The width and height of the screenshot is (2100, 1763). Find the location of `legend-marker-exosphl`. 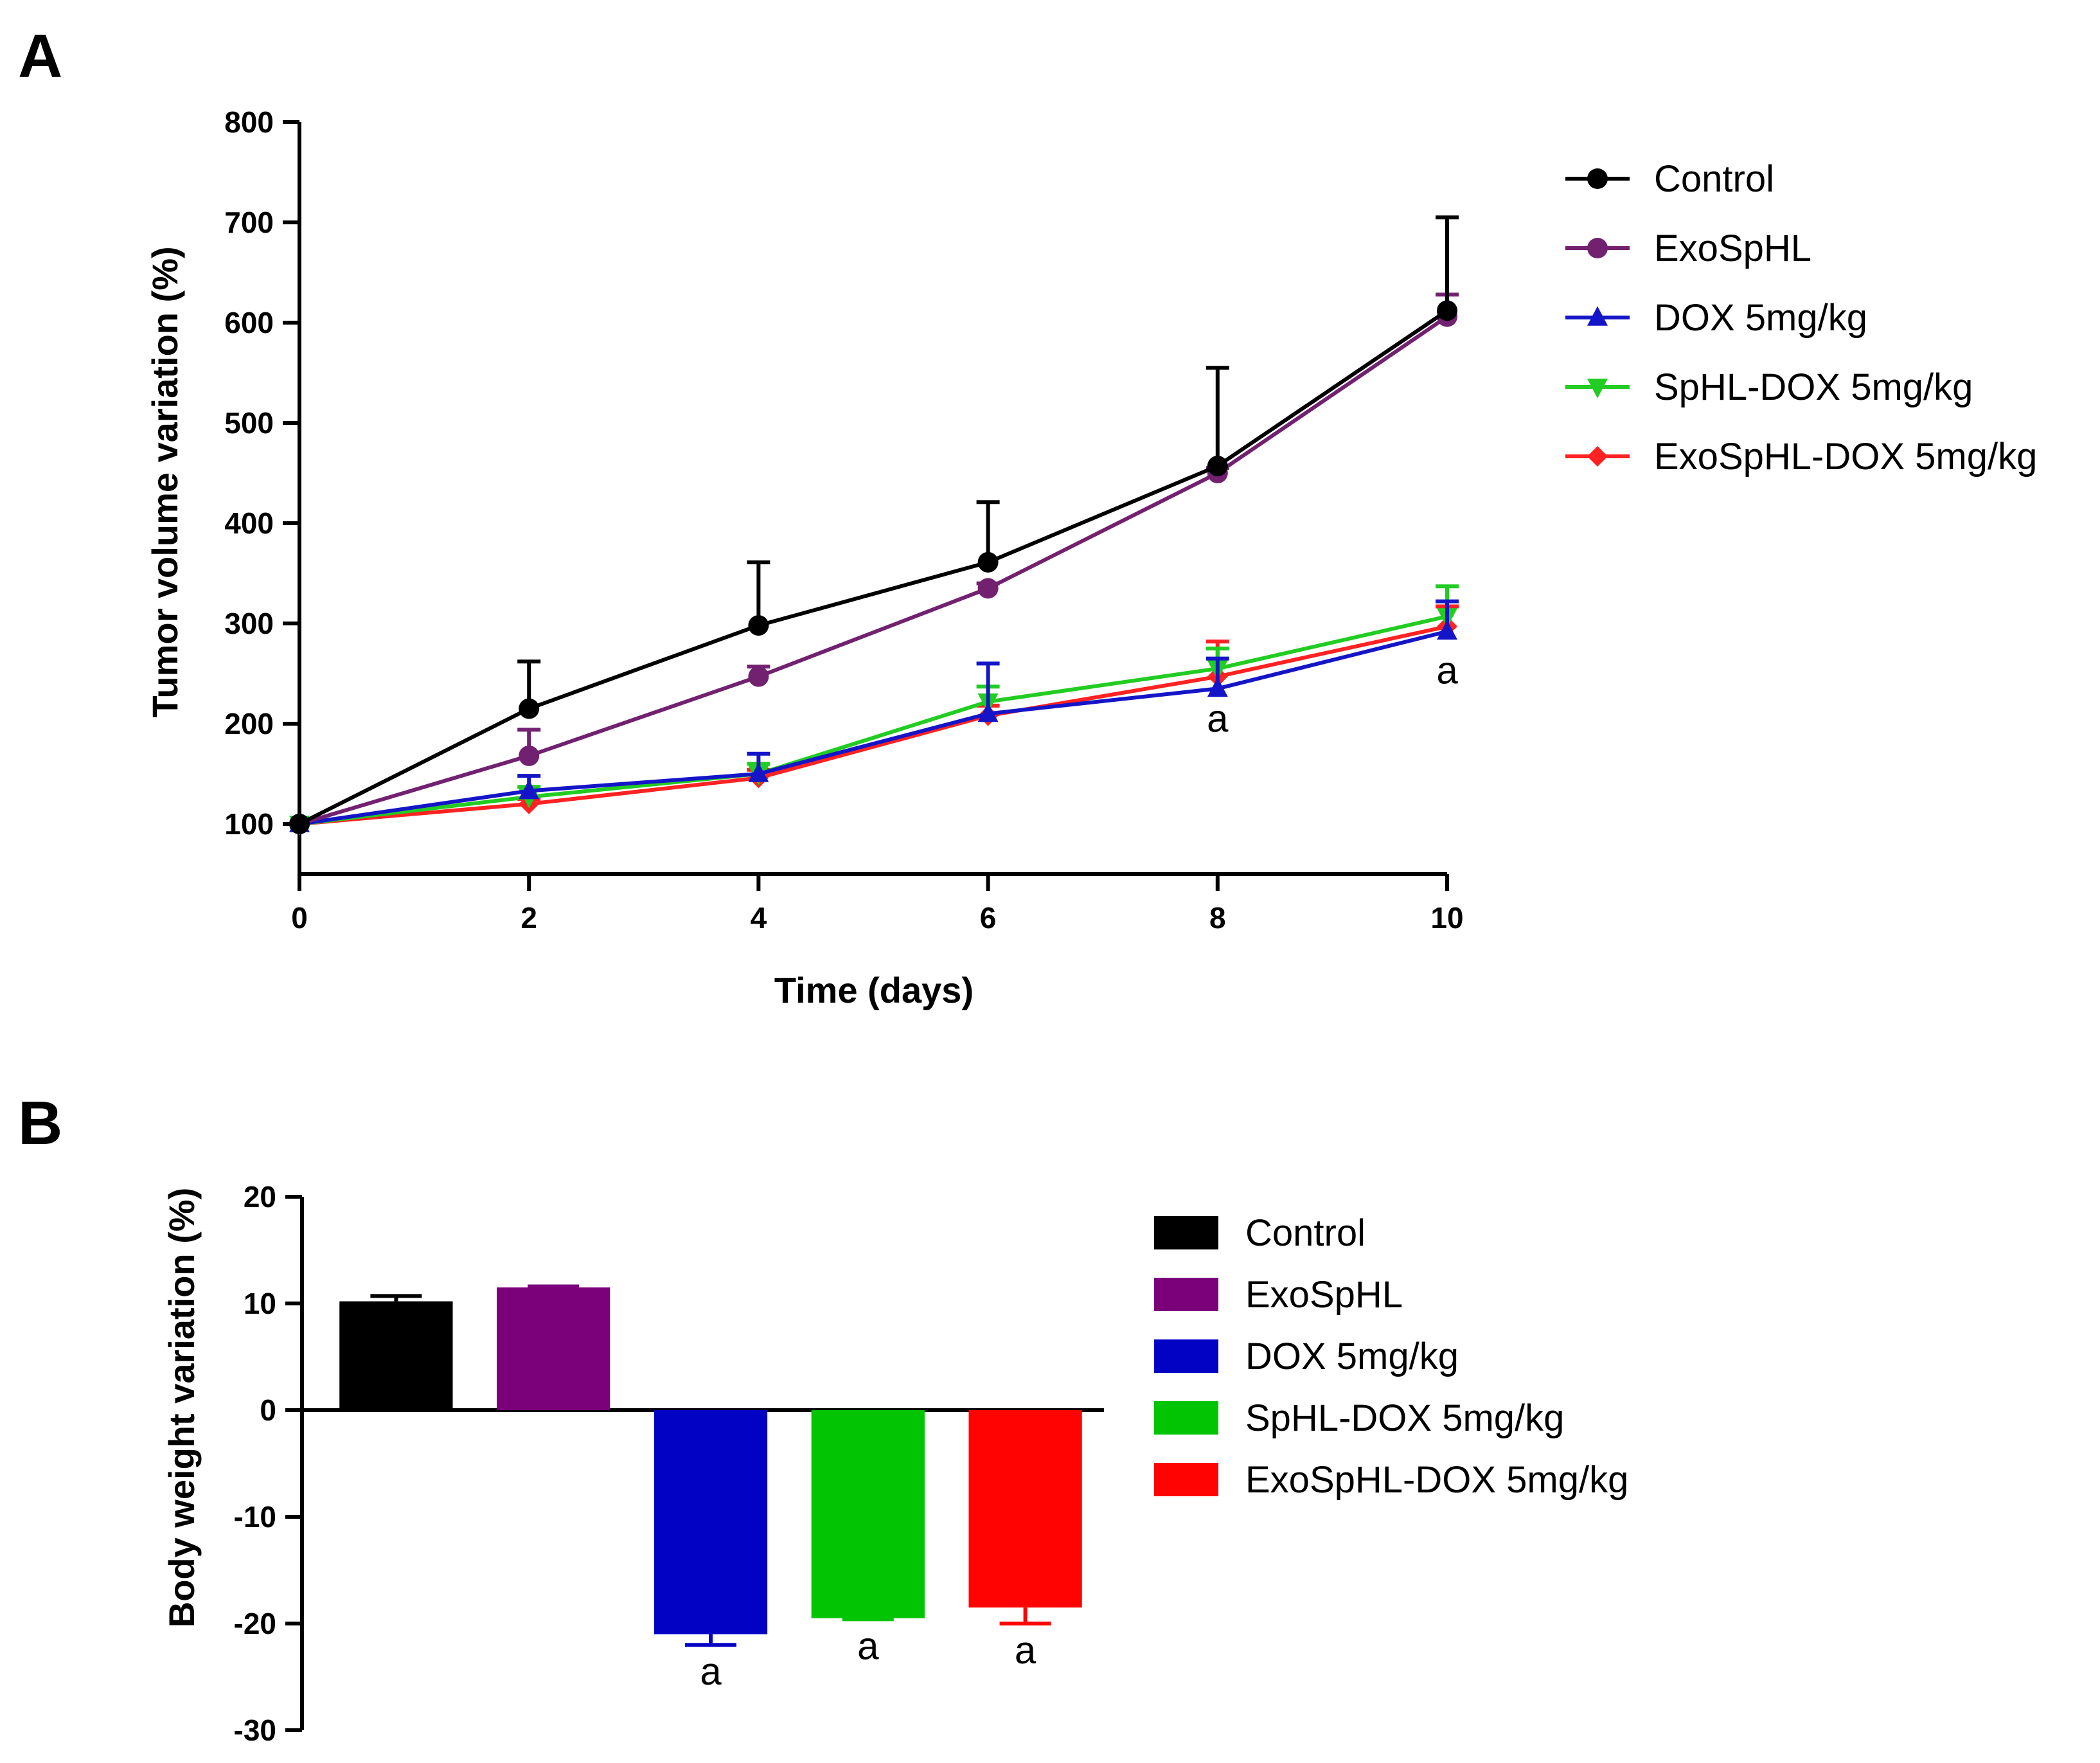

legend-marker-exosphl is located at coordinates (1597, 248).